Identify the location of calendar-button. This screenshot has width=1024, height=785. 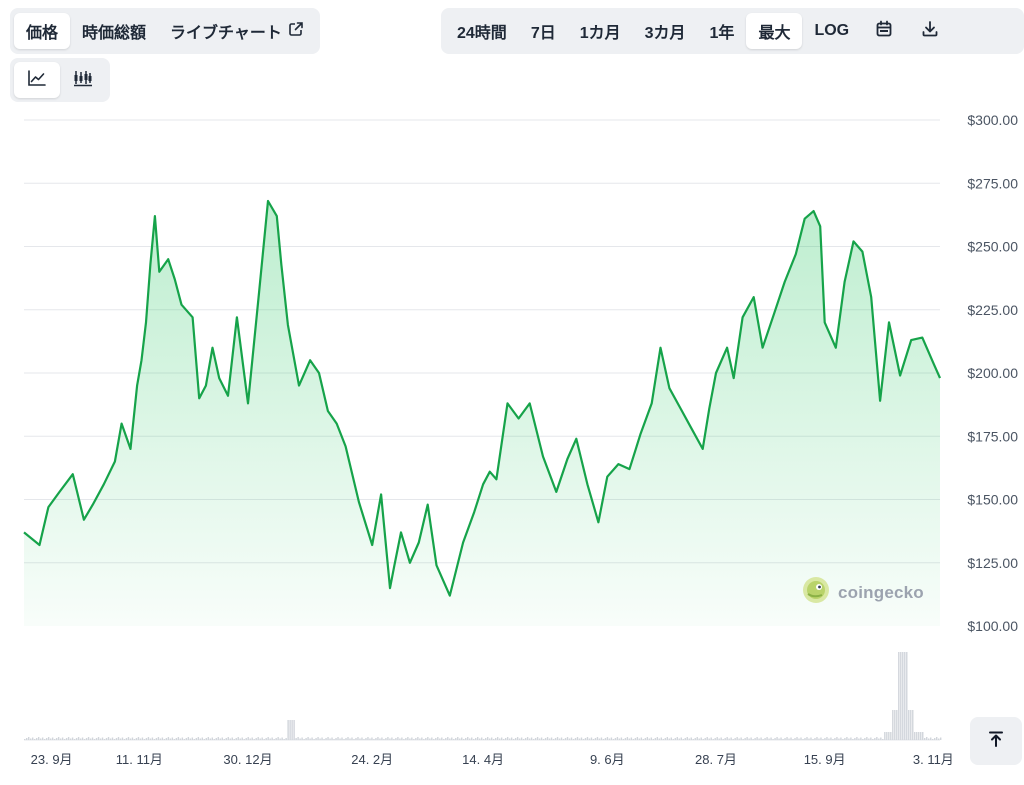
(884, 31).